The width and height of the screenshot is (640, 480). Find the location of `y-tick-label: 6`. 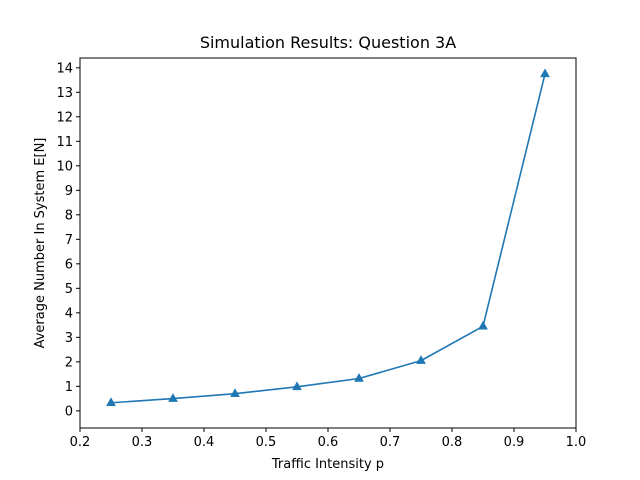

y-tick-label: 6 is located at coordinates (69, 264).